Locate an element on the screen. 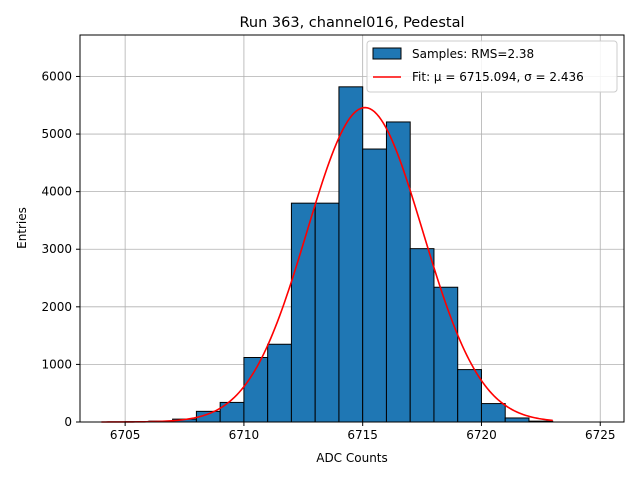 This screenshot has height=480, width=640. x-axis-label: ADC Counts is located at coordinates (352, 458).